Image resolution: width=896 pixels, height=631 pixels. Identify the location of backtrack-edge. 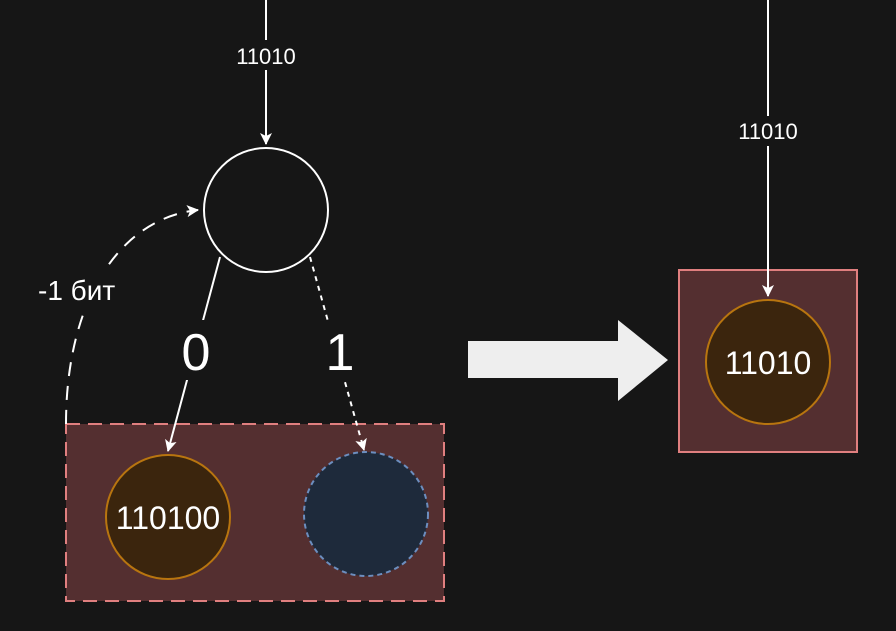
(132, 315).